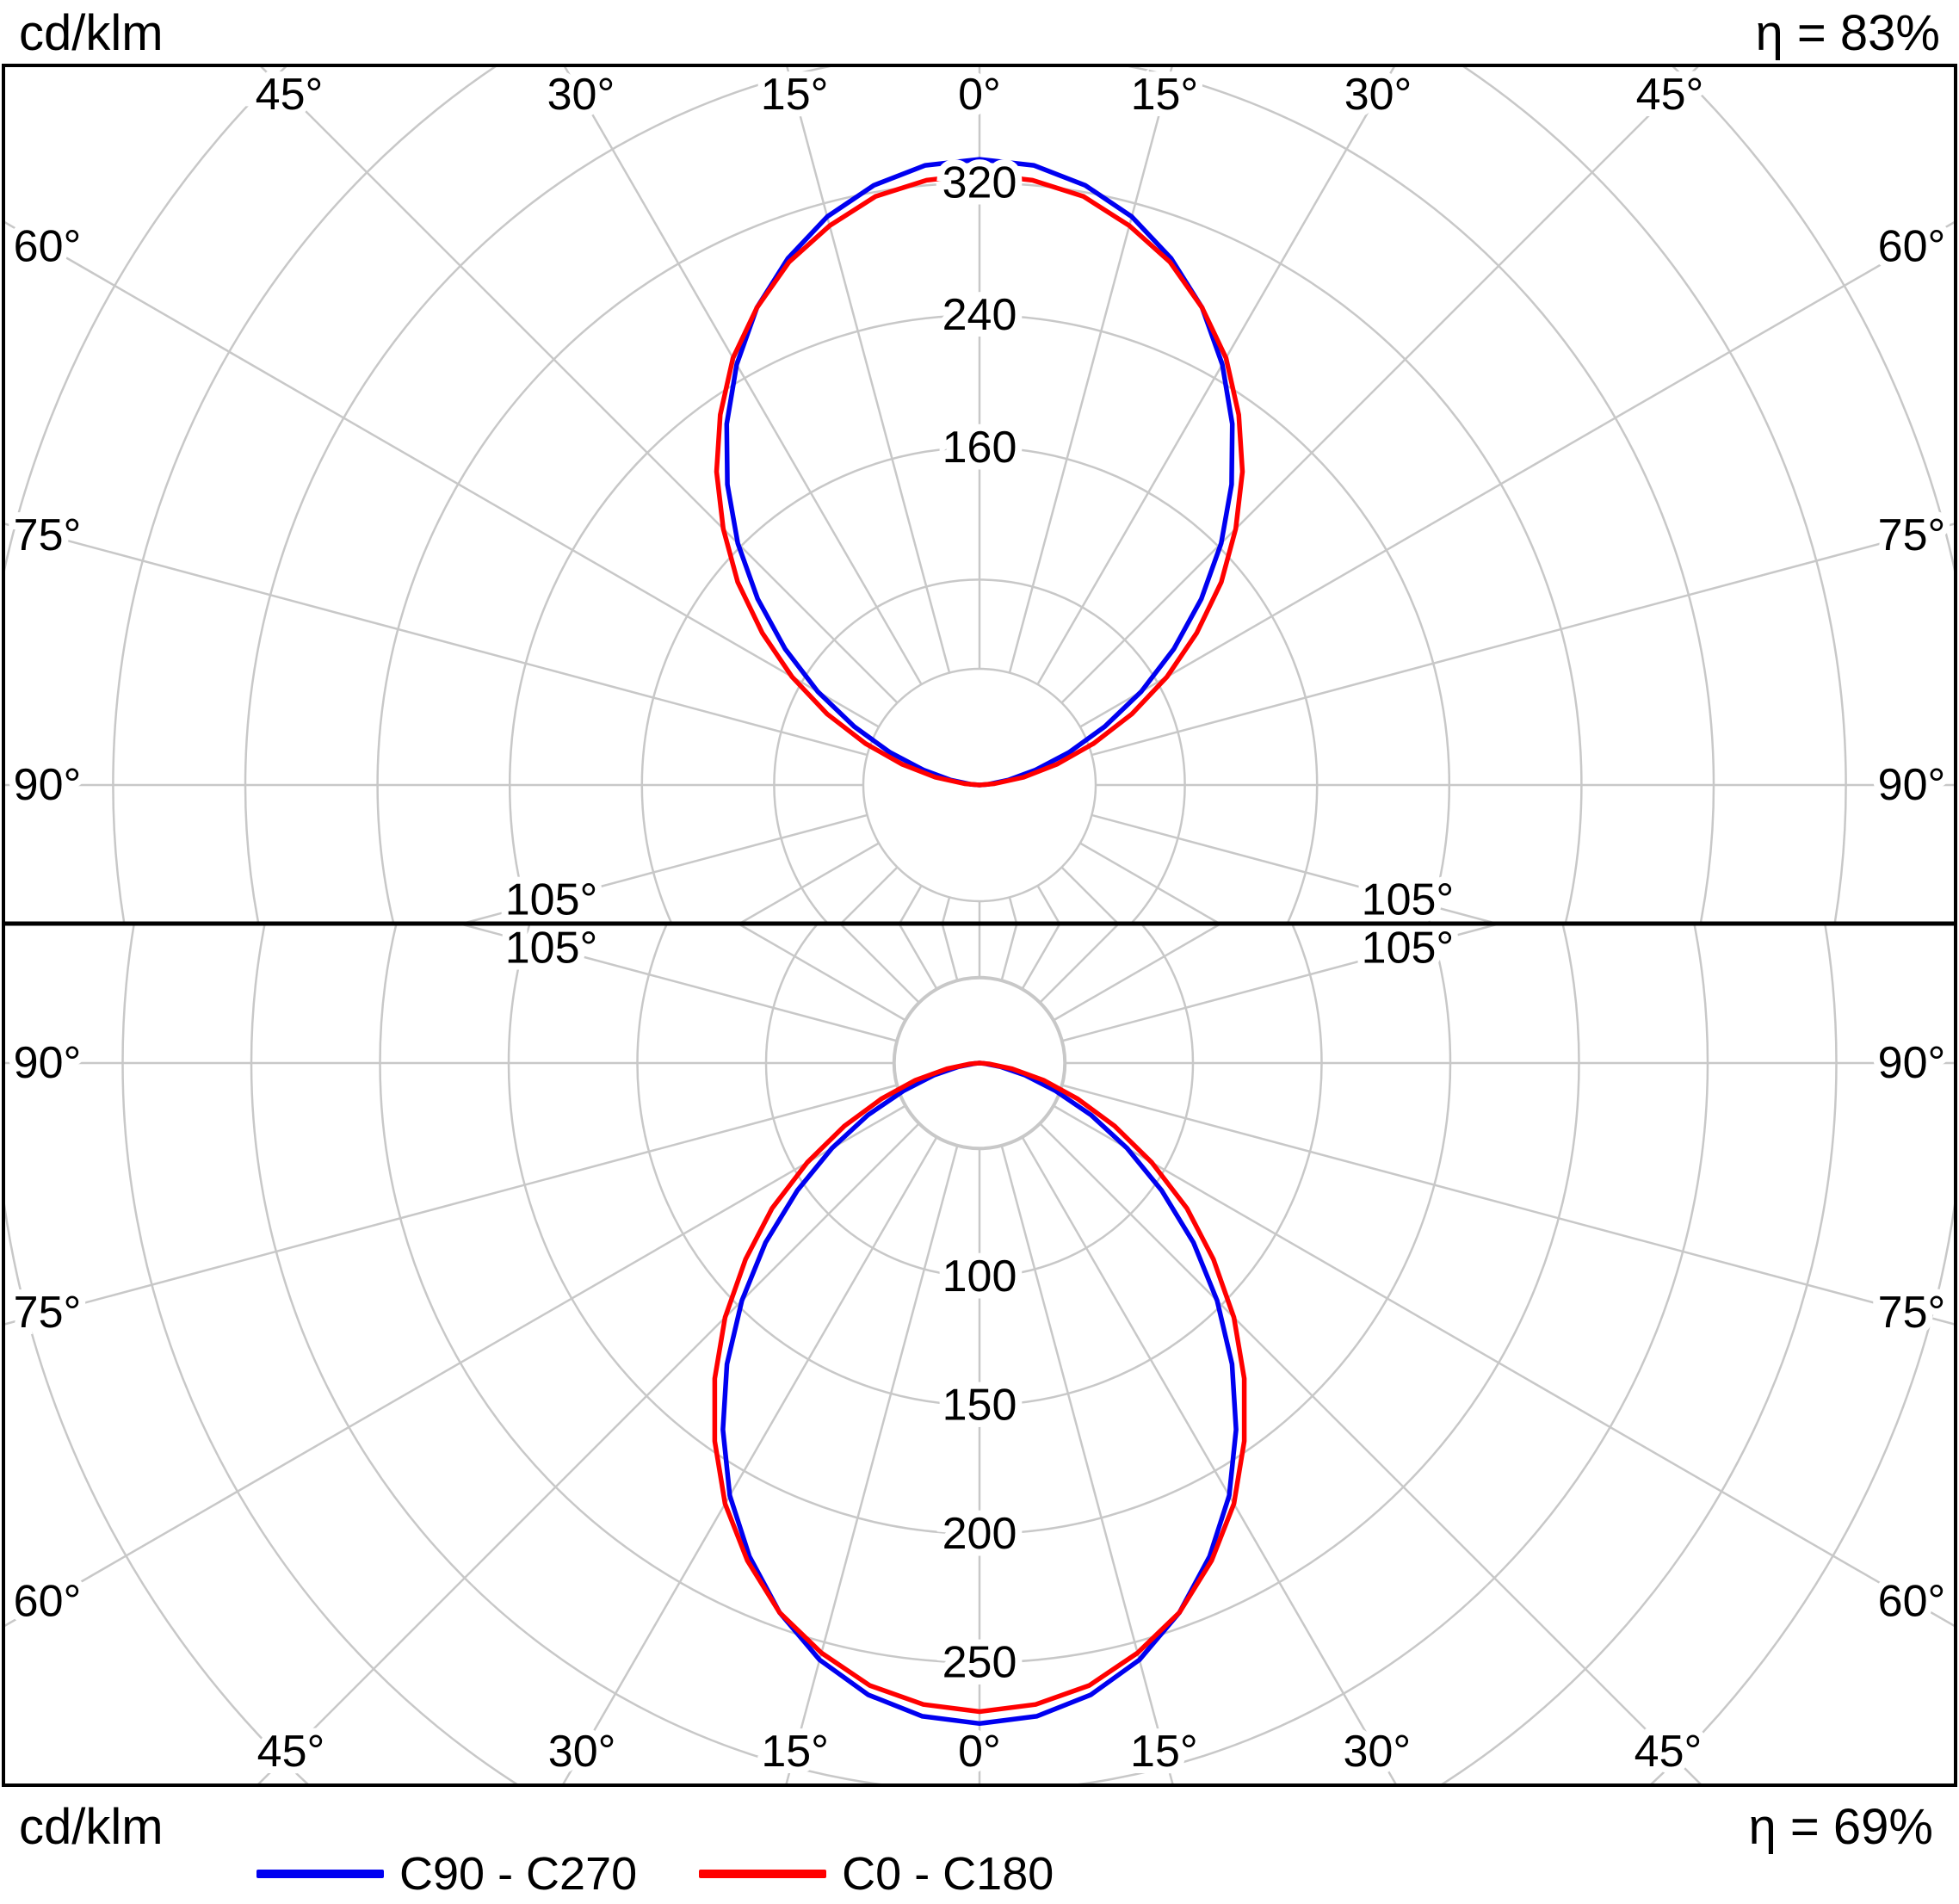  Describe the element at coordinates (979, 1534) in the screenshot. I see `ring-label-200: 200` at that location.